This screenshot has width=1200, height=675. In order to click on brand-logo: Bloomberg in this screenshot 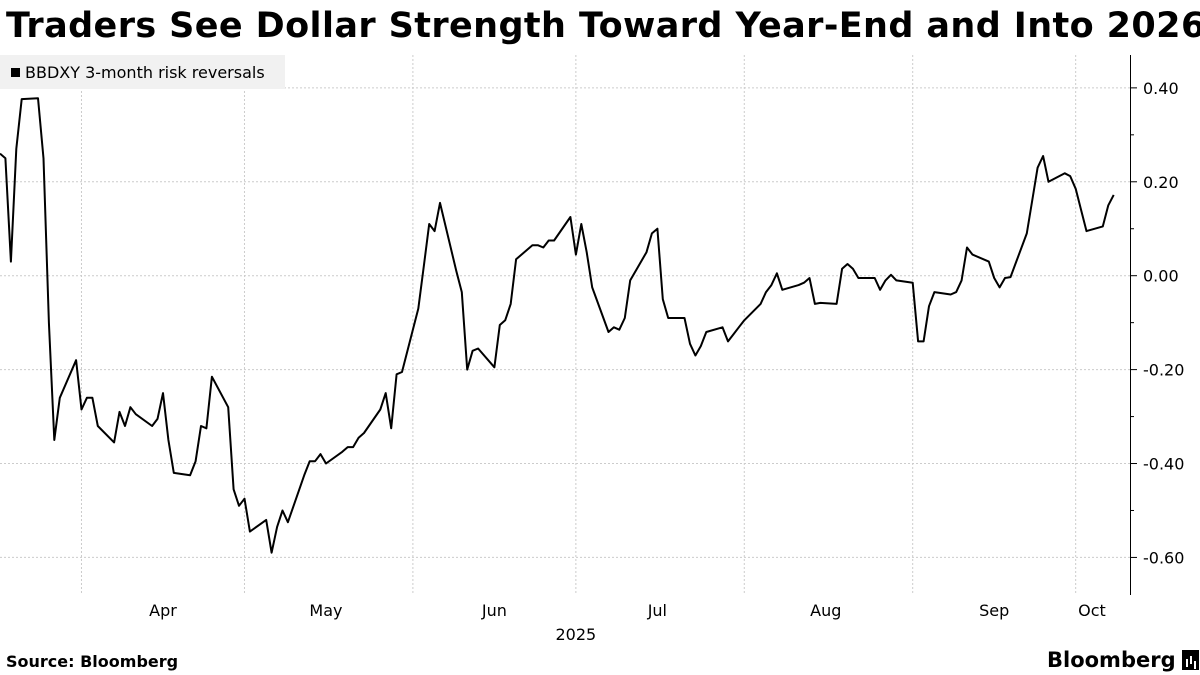, I will do `click(1123, 660)`.